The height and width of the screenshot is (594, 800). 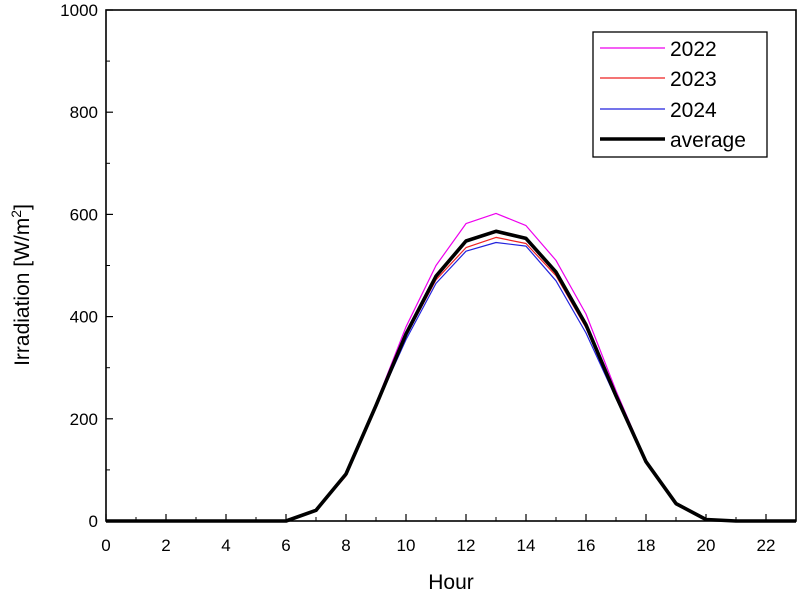 I want to click on y-tick-label: 0, so click(x=93, y=521).